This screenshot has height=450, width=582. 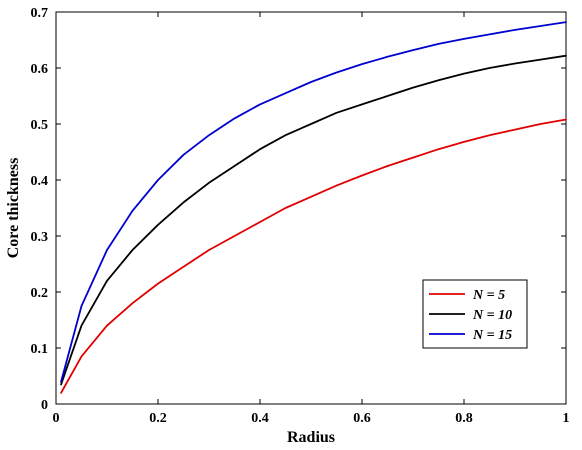 I want to click on x-tick-label: 0, so click(x=56, y=418).